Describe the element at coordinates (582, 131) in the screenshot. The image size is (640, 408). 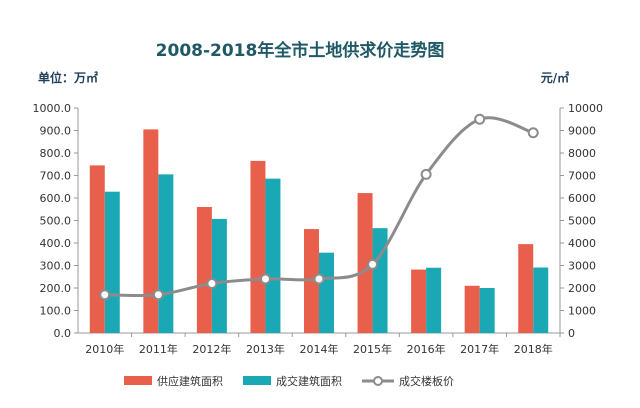
I see `right-tick-label: 9000` at that location.